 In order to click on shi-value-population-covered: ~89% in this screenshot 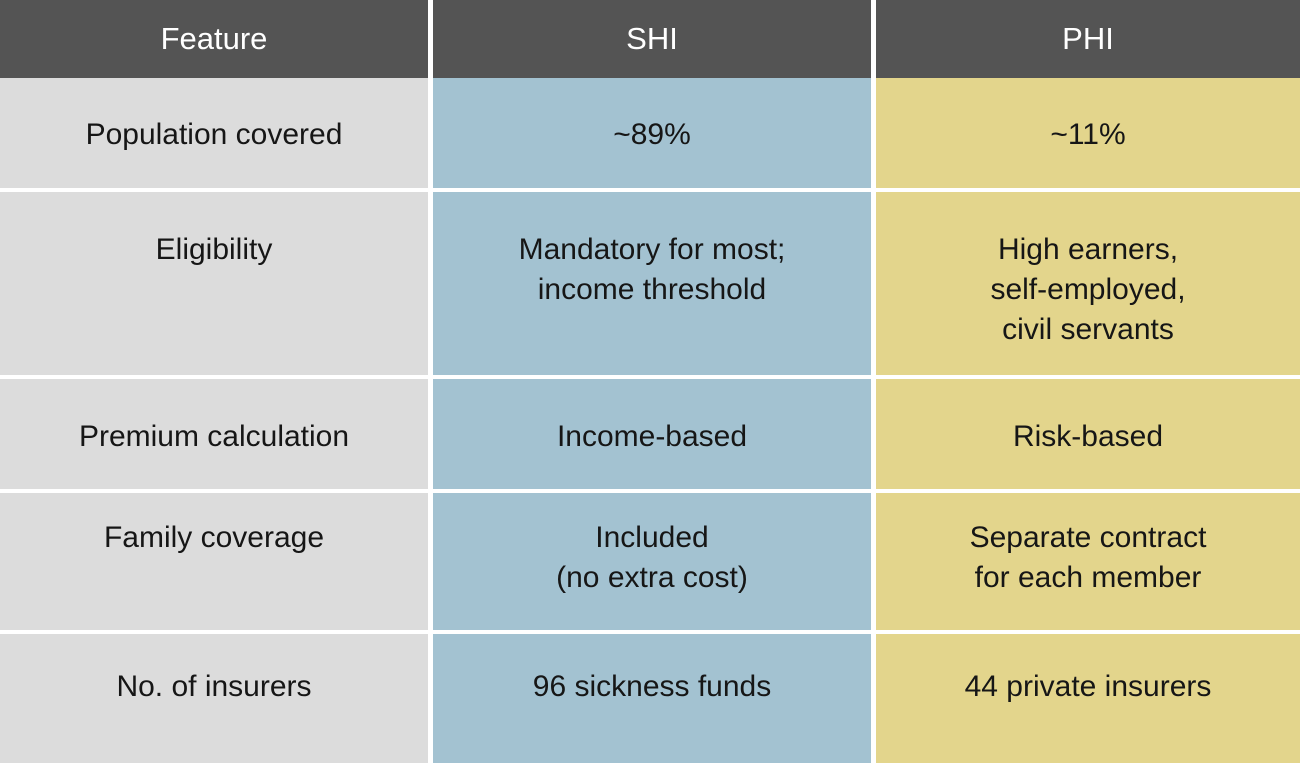, I will do `click(652, 133)`.